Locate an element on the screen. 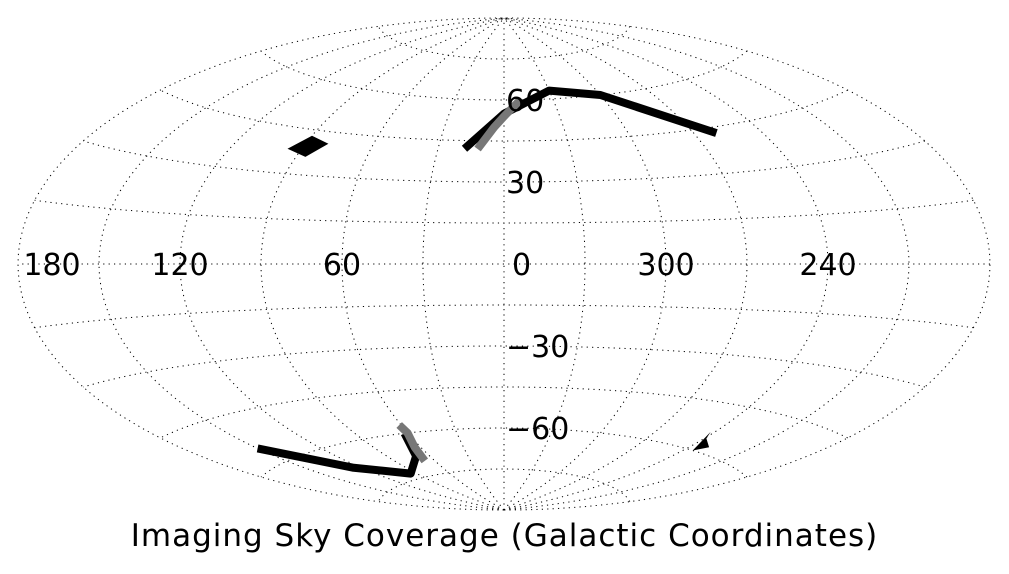 This screenshot has width=1009, height=574. latitude-tick-label: −30 is located at coordinates (537, 347).